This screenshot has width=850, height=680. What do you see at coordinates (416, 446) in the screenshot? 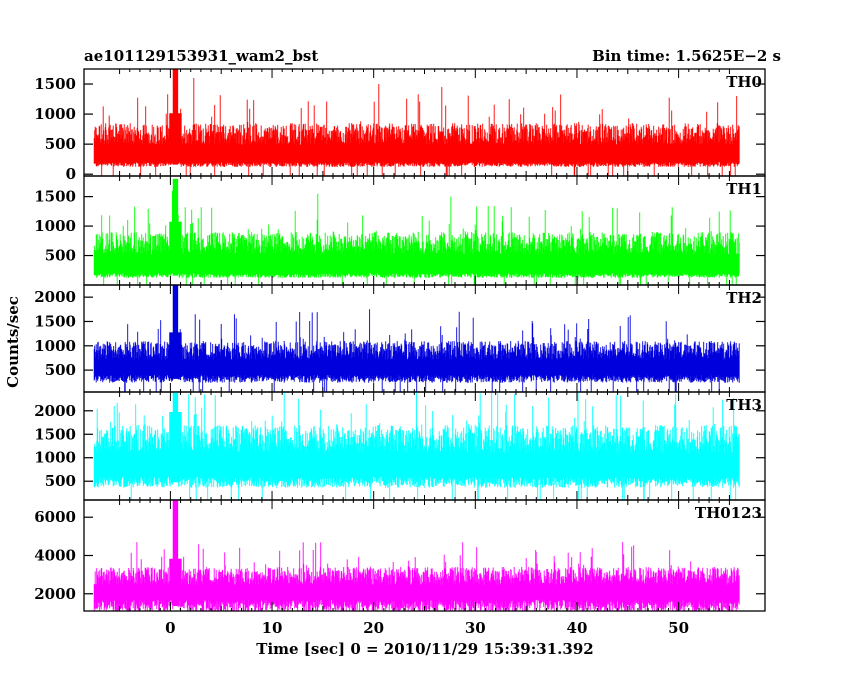
I see `series-th3-line` at bounding box center [416, 446].